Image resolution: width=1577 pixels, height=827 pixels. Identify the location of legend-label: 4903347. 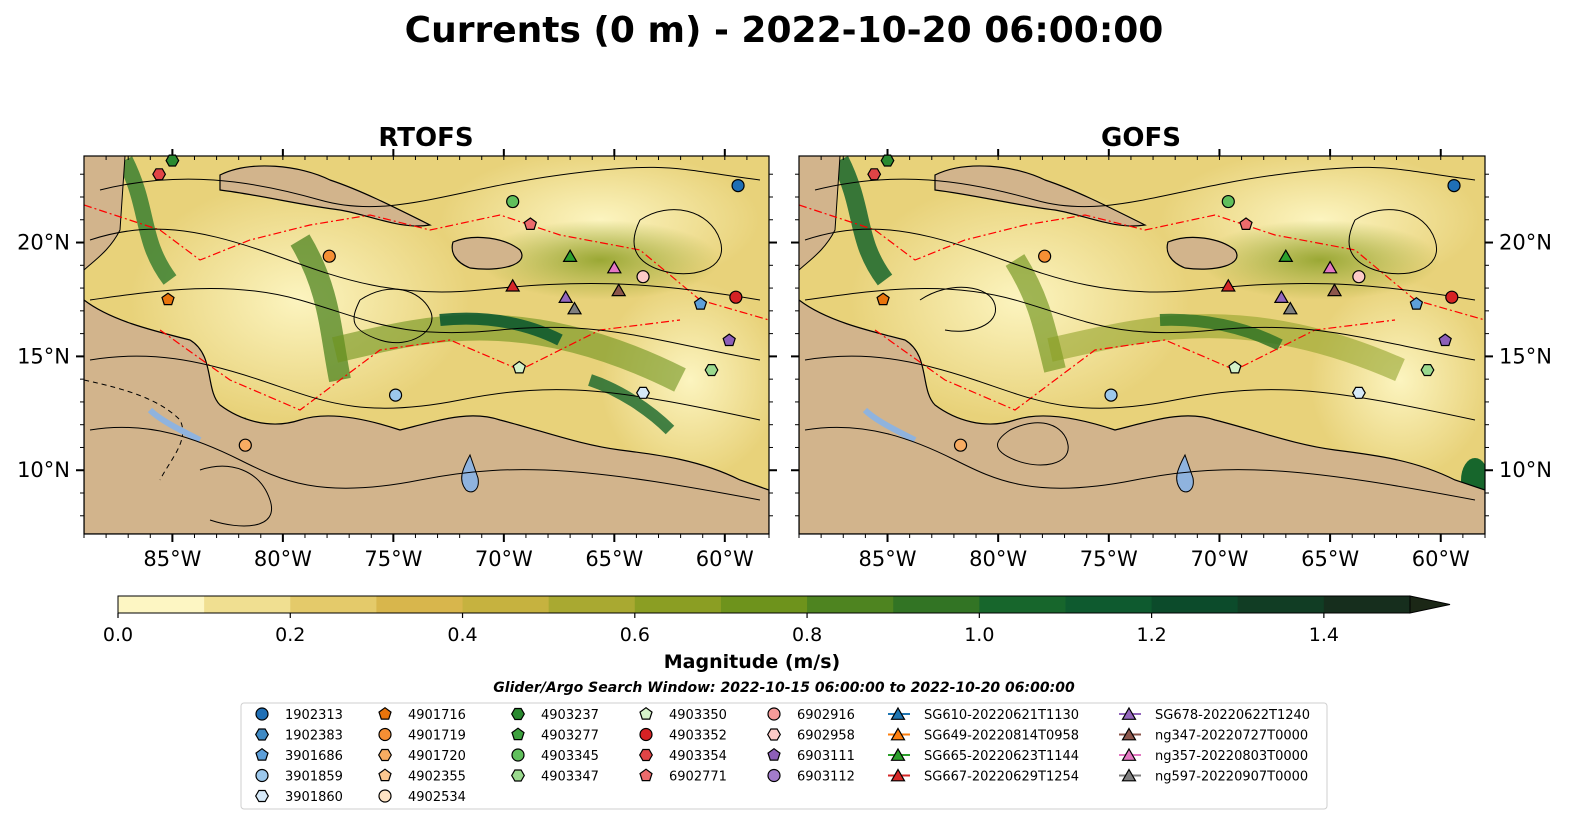
(570, 777).